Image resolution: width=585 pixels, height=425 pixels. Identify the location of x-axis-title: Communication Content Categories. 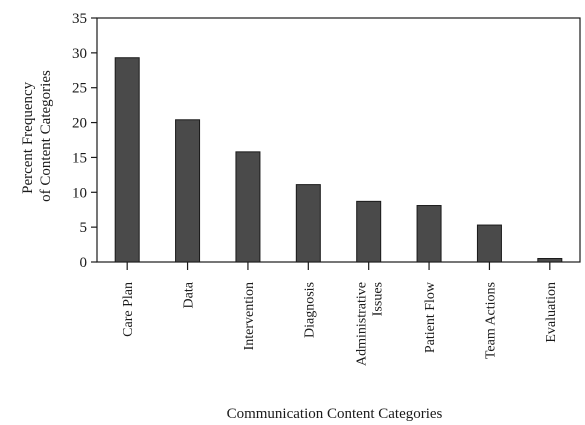
(335, 414).